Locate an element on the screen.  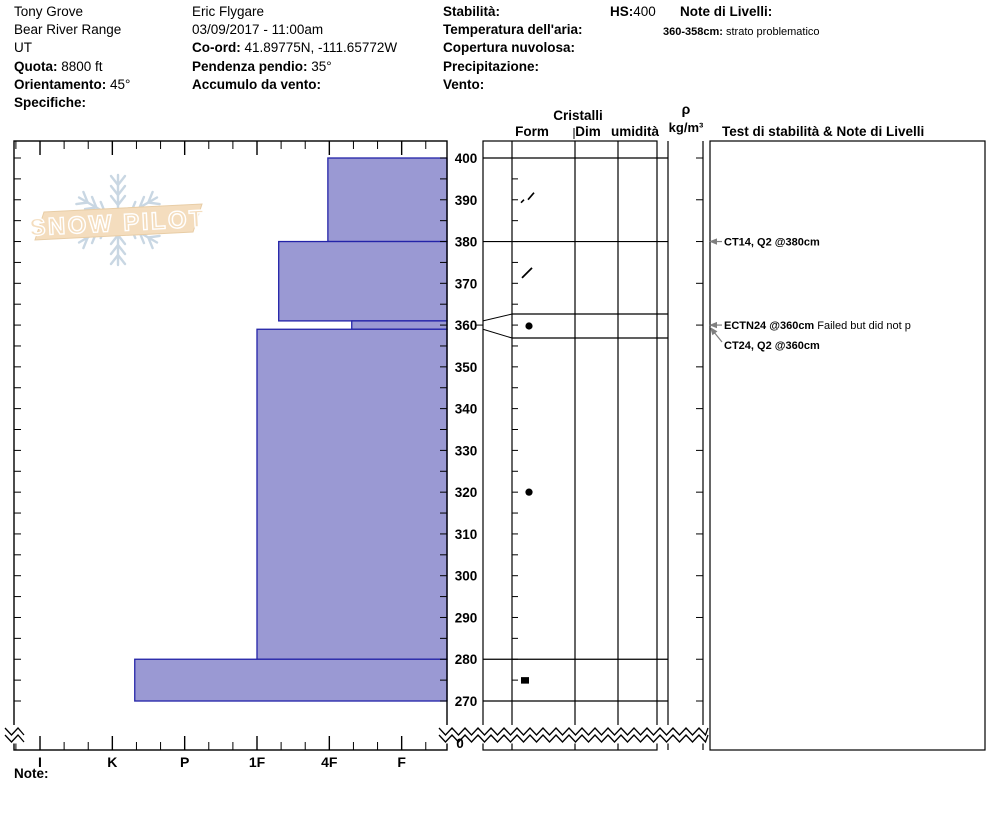
depth-tick-label: 350 is located at coordinates (466, 367).